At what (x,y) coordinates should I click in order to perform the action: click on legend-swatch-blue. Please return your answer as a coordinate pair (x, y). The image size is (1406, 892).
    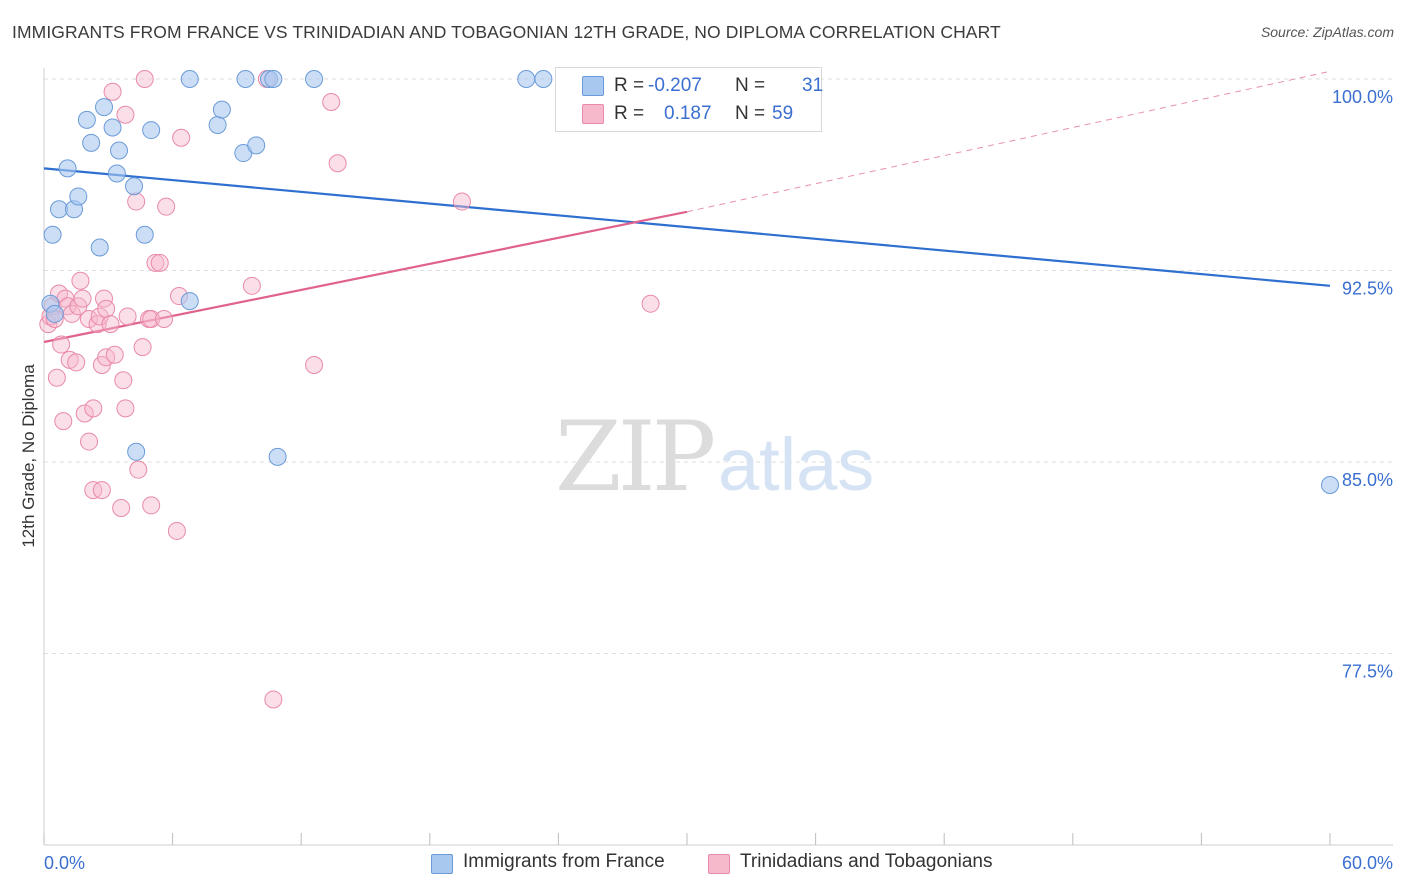
    Looking at the image, I should click on (593, 86).